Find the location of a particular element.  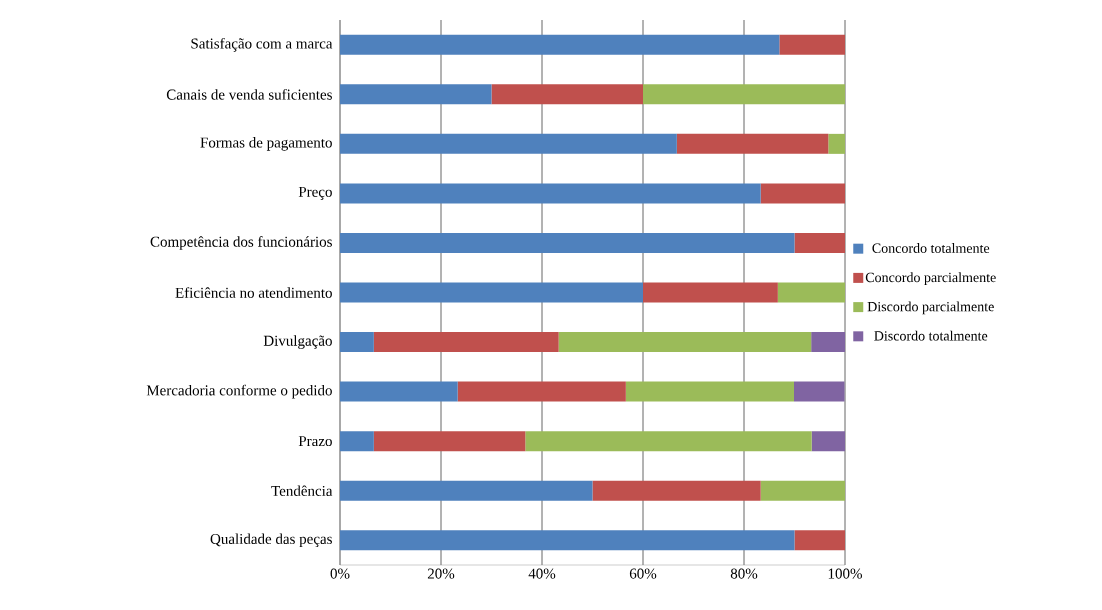

x-tick-label: 80% is located at coordinates (744, 573).